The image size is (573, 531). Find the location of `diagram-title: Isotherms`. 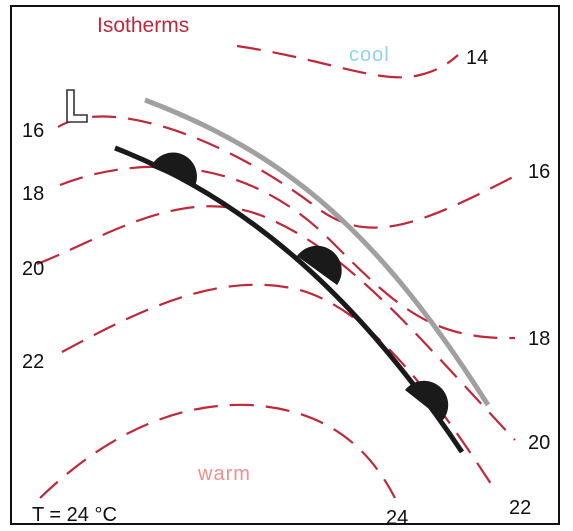

diagram-title: Isotherms is located at coordinates (143, 25).